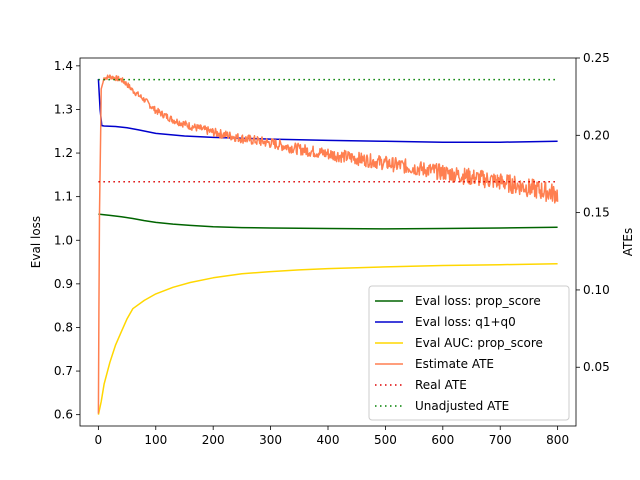  What do you see at coordinates (63, 197) in the screenshot?
I see `left-y-tick-label: 1.1` at bounding box center [63, 197].